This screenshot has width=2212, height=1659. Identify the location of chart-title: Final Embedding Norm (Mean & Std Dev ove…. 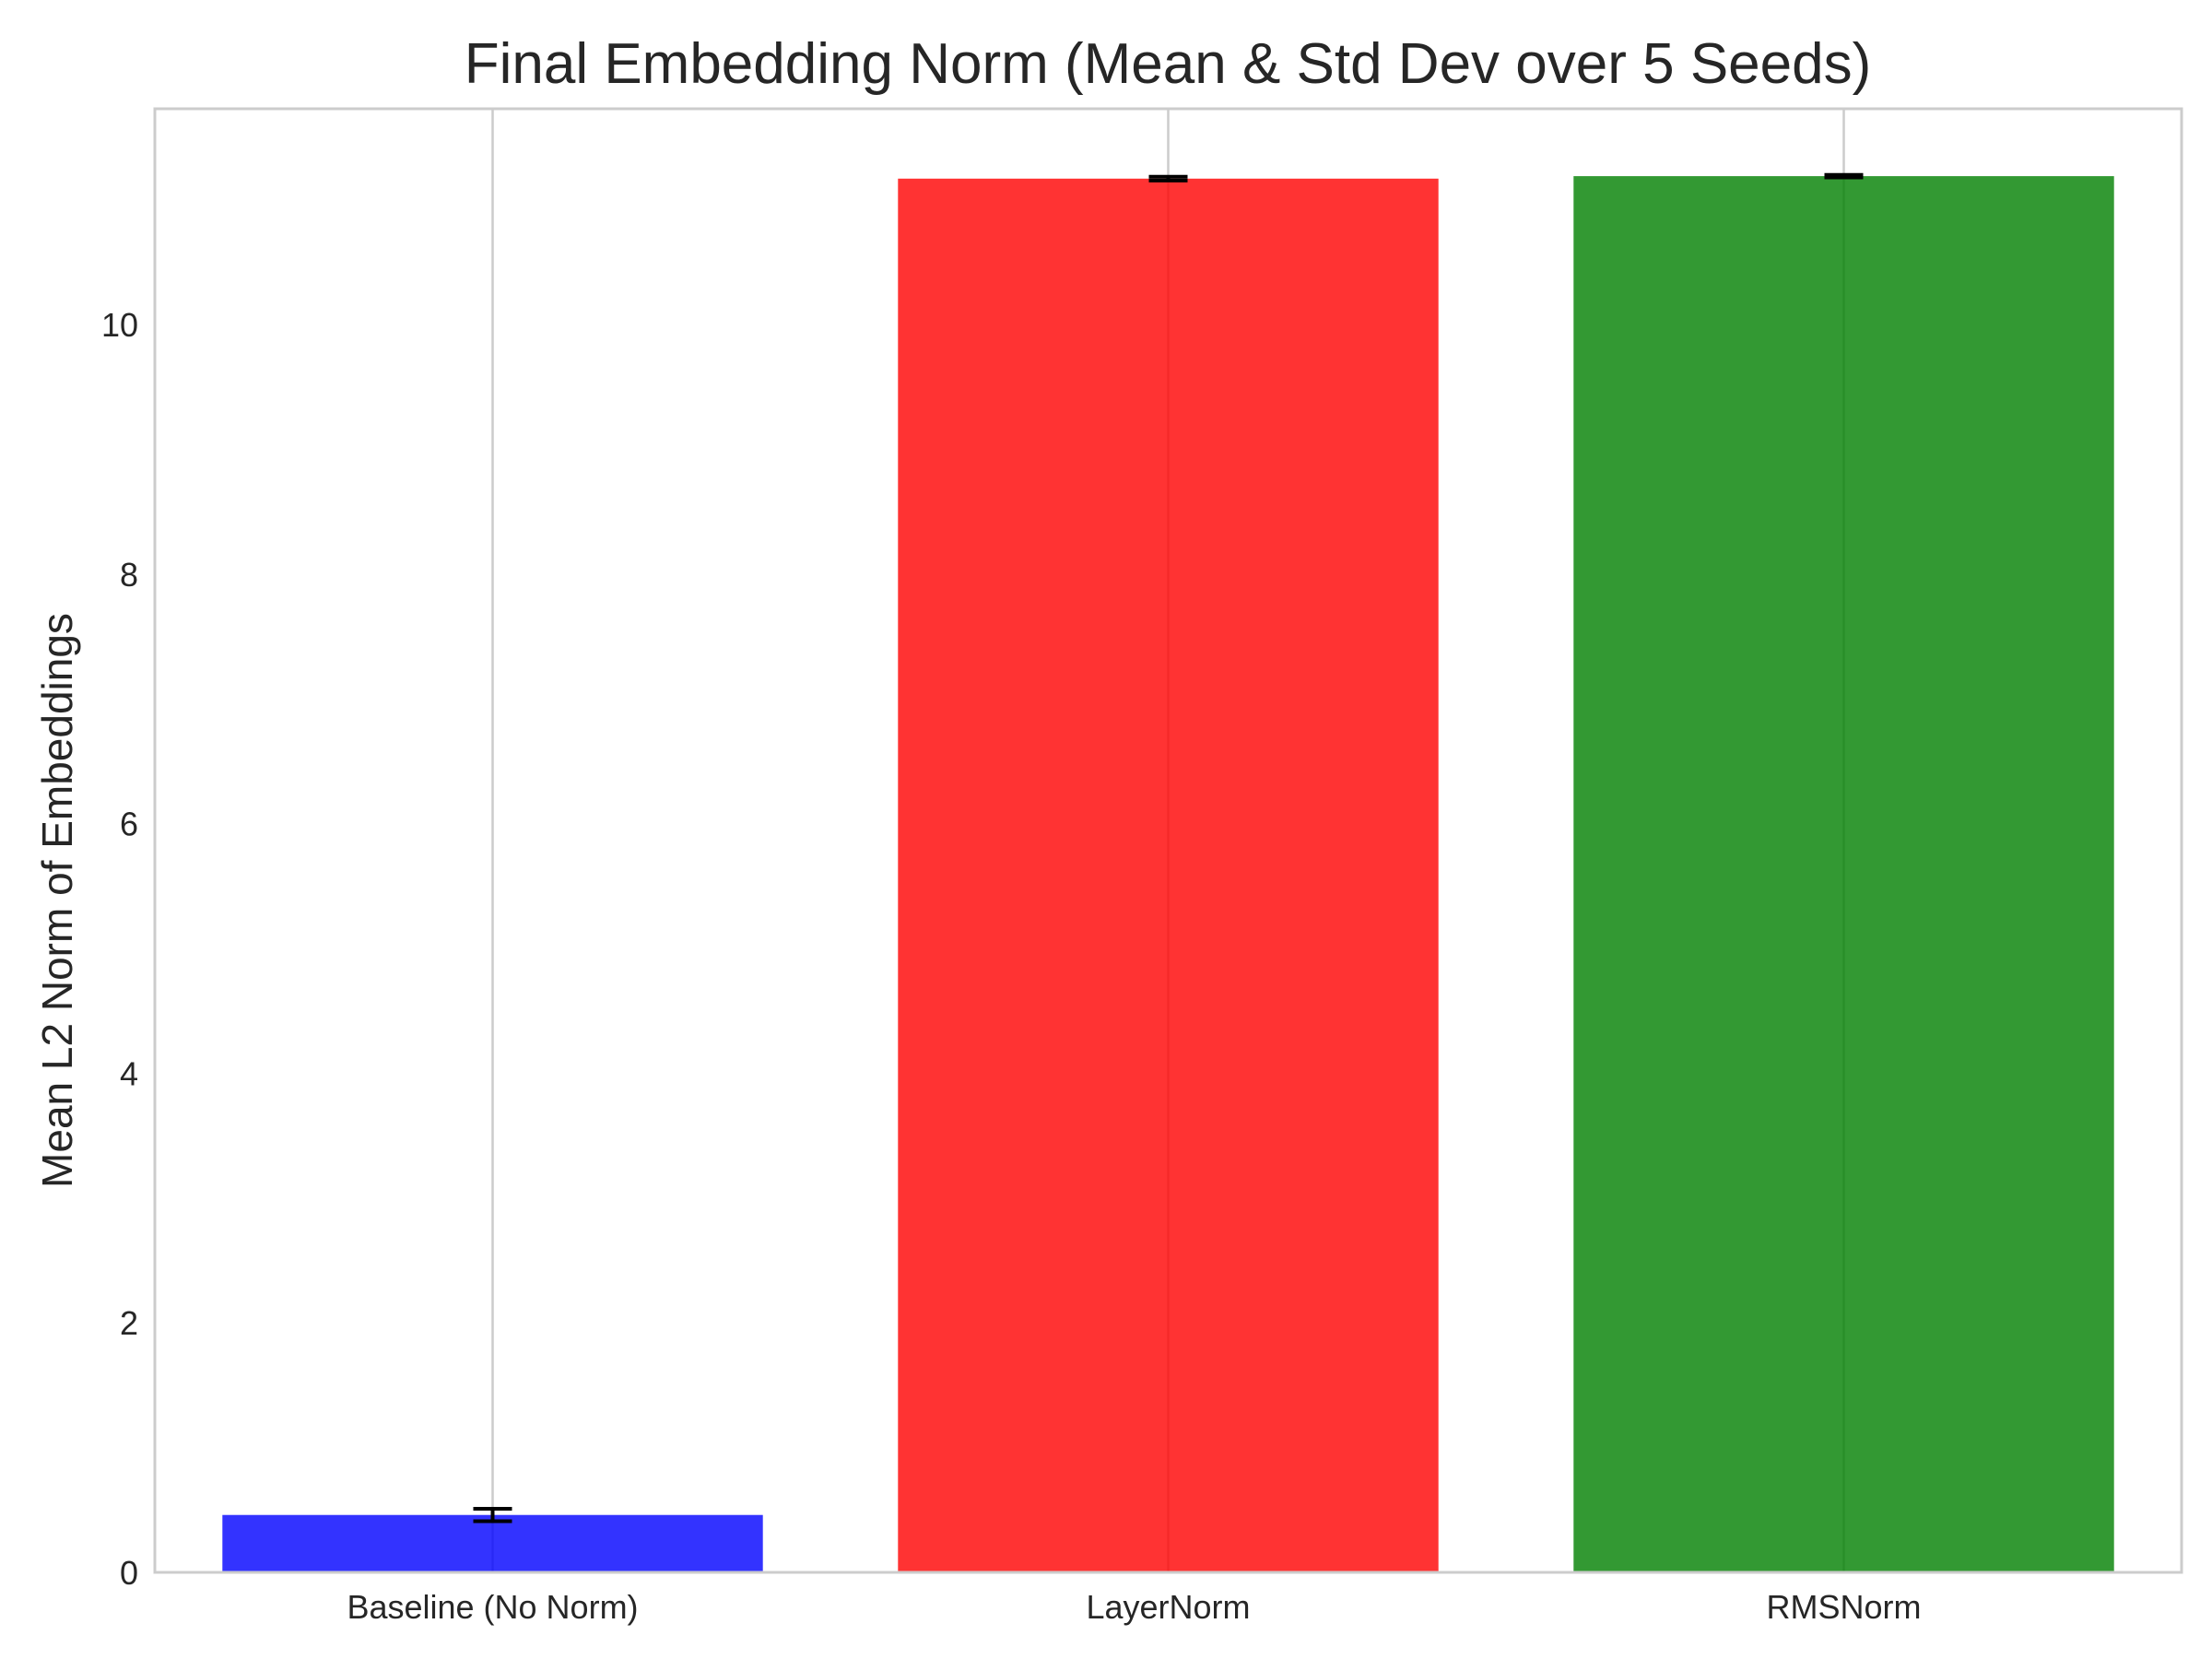
(1168, 64).